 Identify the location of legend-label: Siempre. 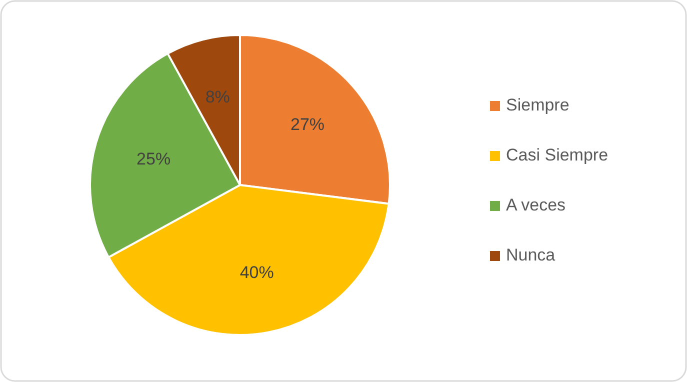
(538, 104).